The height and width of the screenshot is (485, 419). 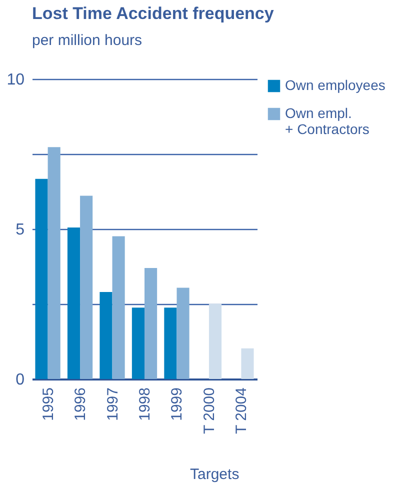 I want to click on x-tick-label: 1996, so click(x=81, y=404).